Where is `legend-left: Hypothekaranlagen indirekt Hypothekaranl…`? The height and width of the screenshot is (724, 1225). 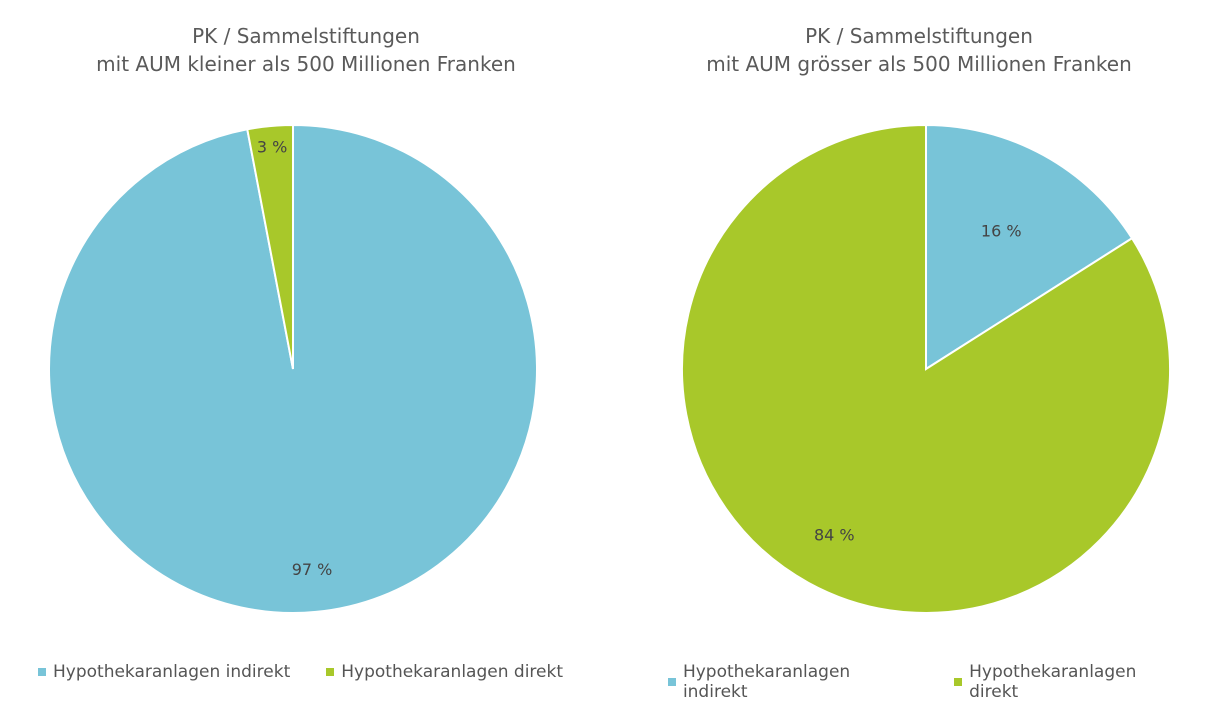
legend-left: Hypothekaranlagen indirekt Hypothekaranl… is located at coordinates (318, 672).